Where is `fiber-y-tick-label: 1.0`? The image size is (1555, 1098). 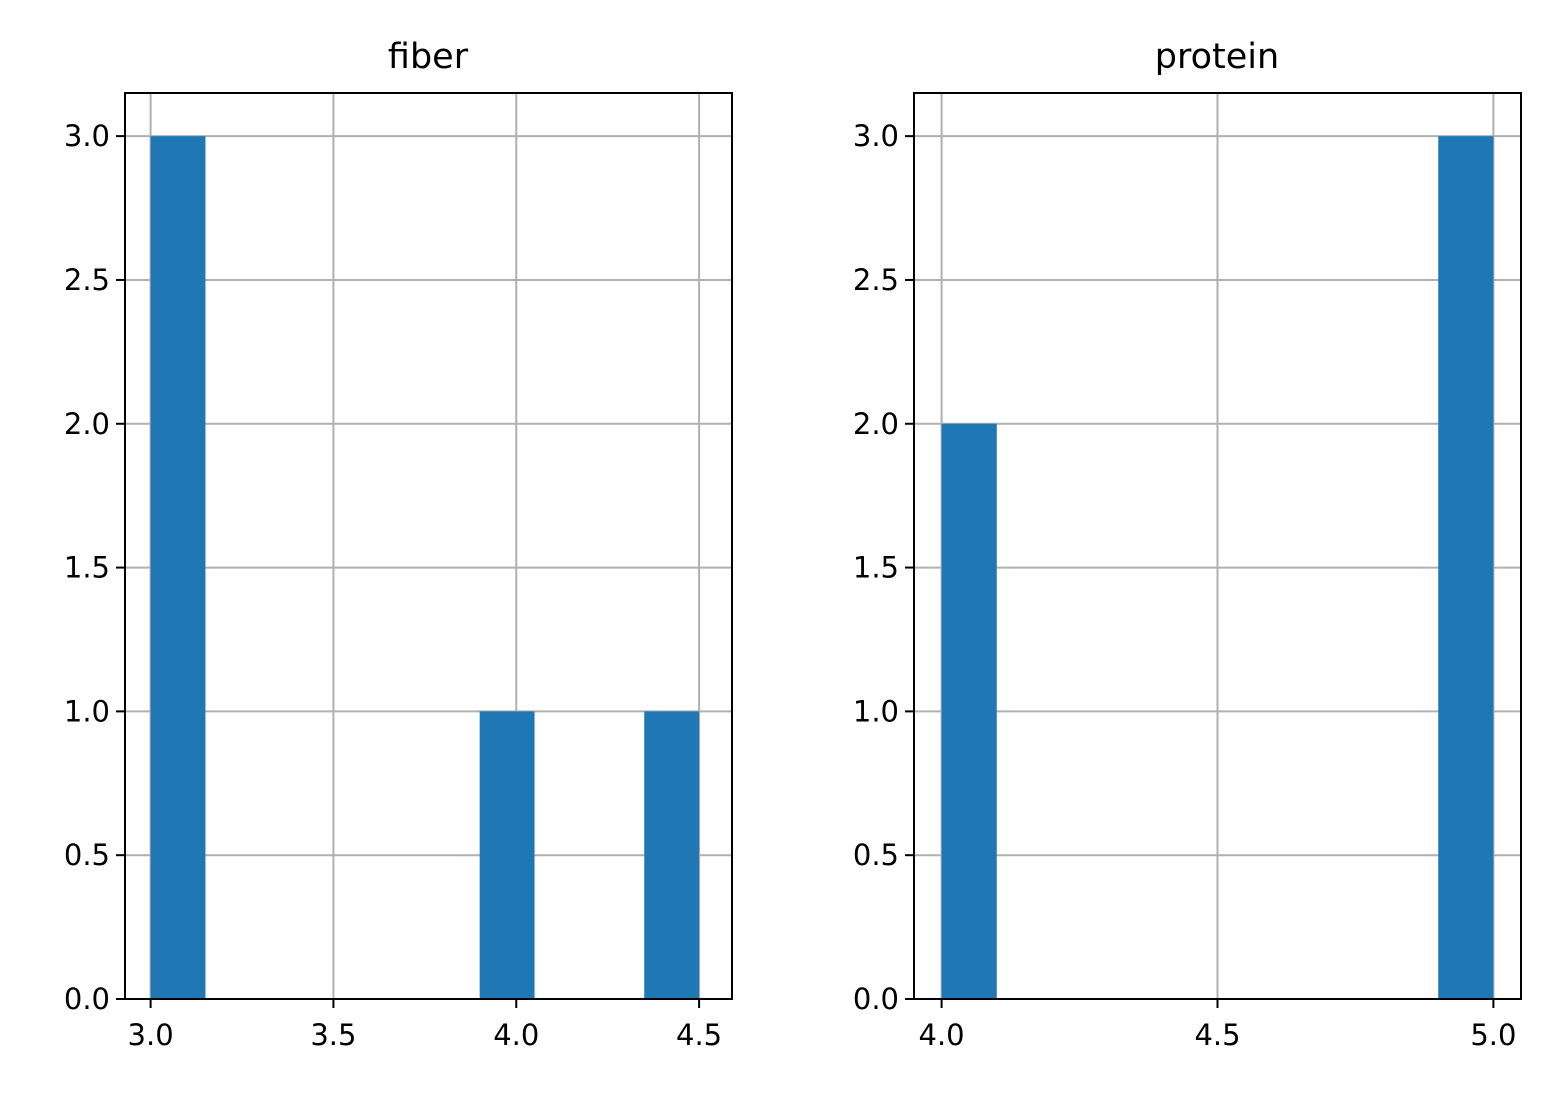 fiber-y-tick-label: 1.0 is located at coordinates (87, 711).